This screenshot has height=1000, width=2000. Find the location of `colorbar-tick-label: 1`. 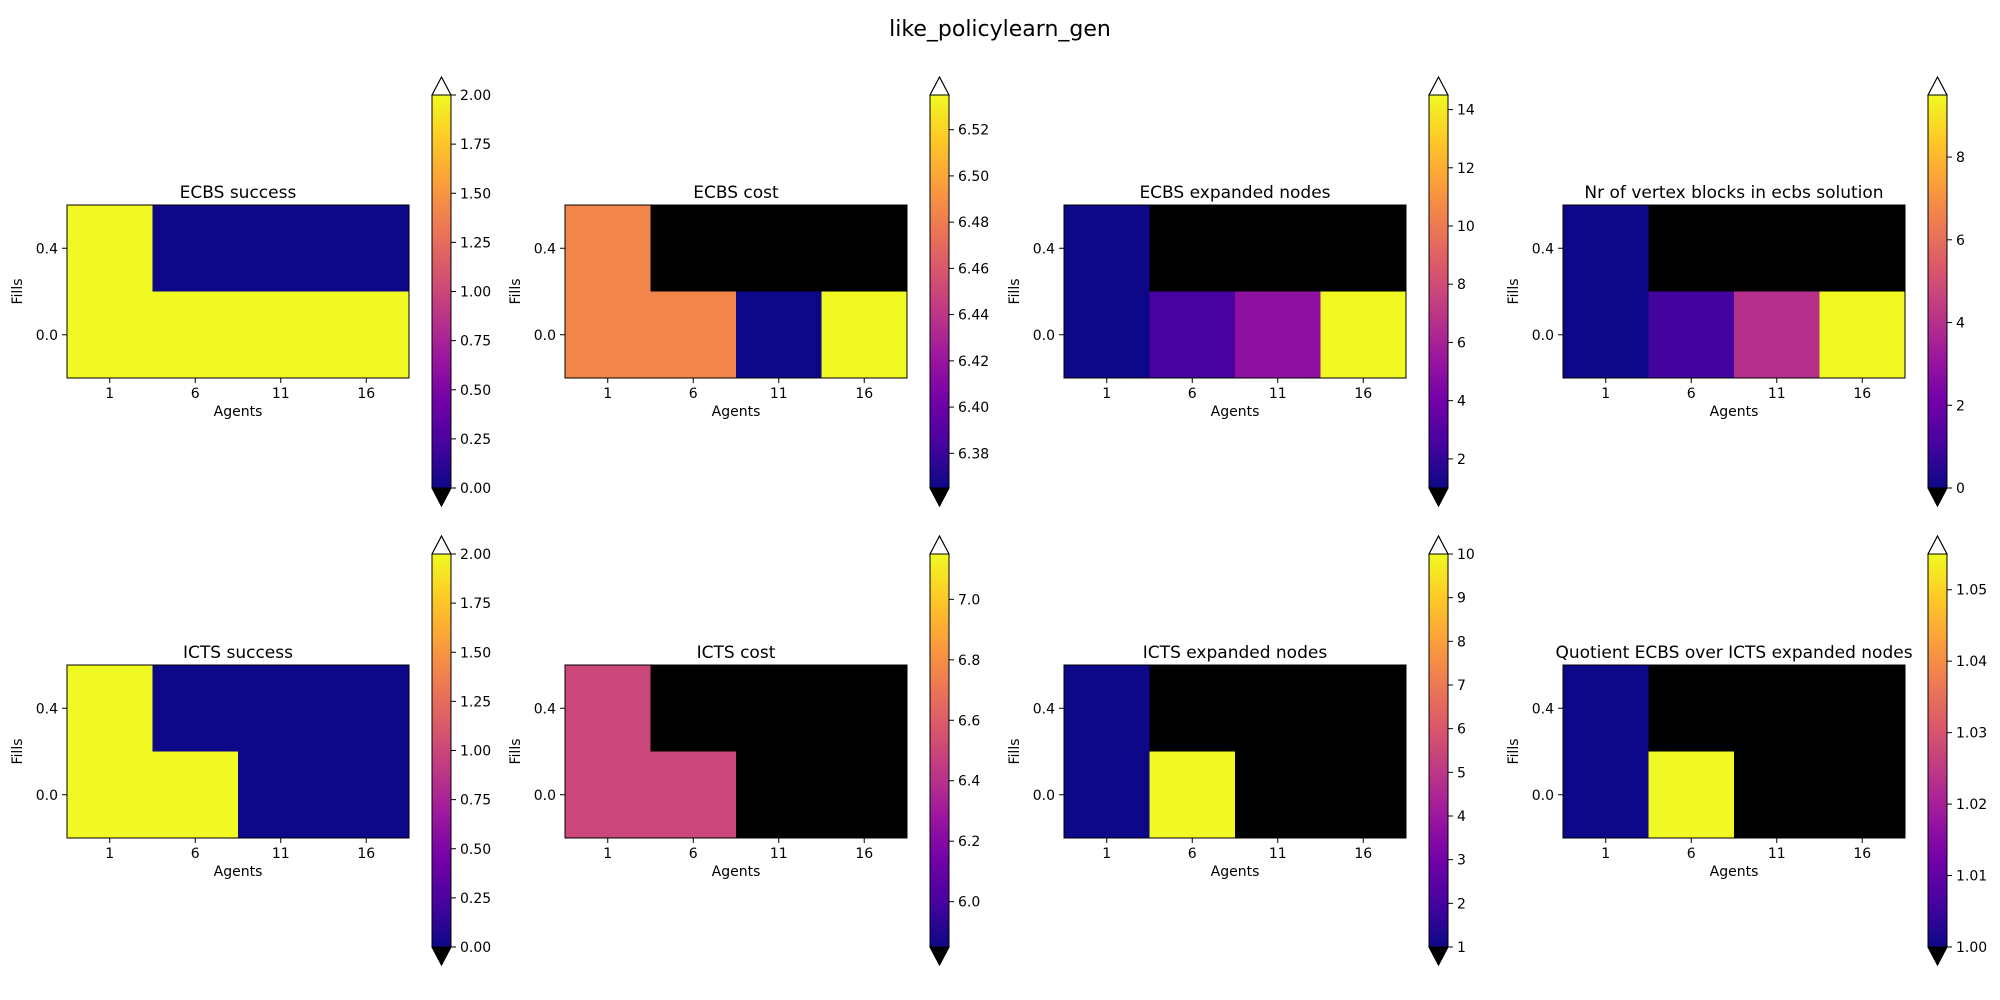

colorbar-tick-label: 1 is located at coordinates (1461, 948).